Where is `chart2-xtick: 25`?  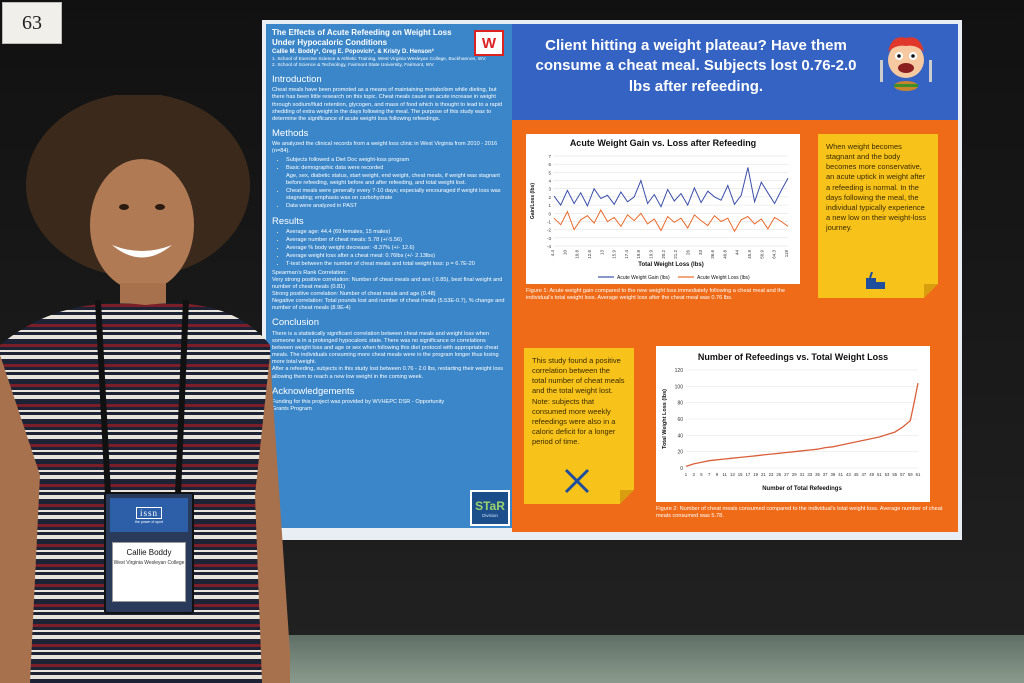 chart2-xtick: 25 is located at coordinates (778, 474).